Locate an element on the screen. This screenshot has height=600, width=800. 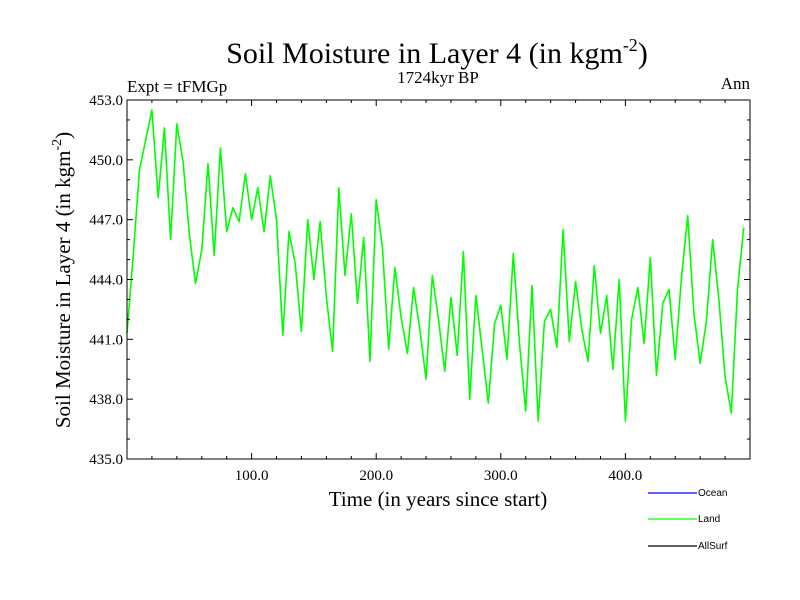
y-tick-label: 450.0 is located at coordinates (106, 161).